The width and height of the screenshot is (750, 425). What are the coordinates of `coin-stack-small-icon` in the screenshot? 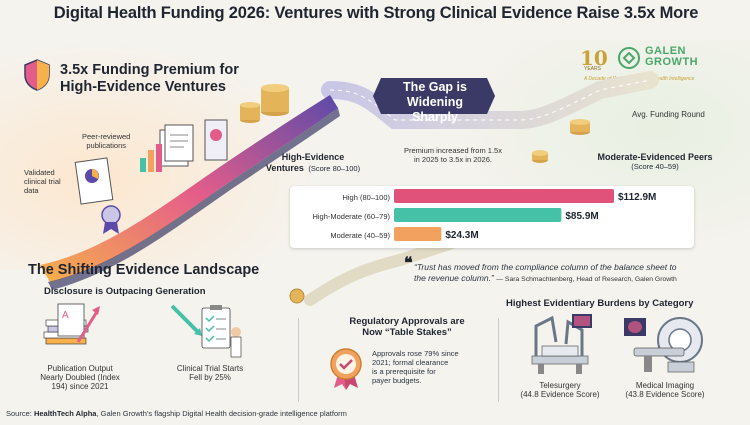 It's located at (561, 141).